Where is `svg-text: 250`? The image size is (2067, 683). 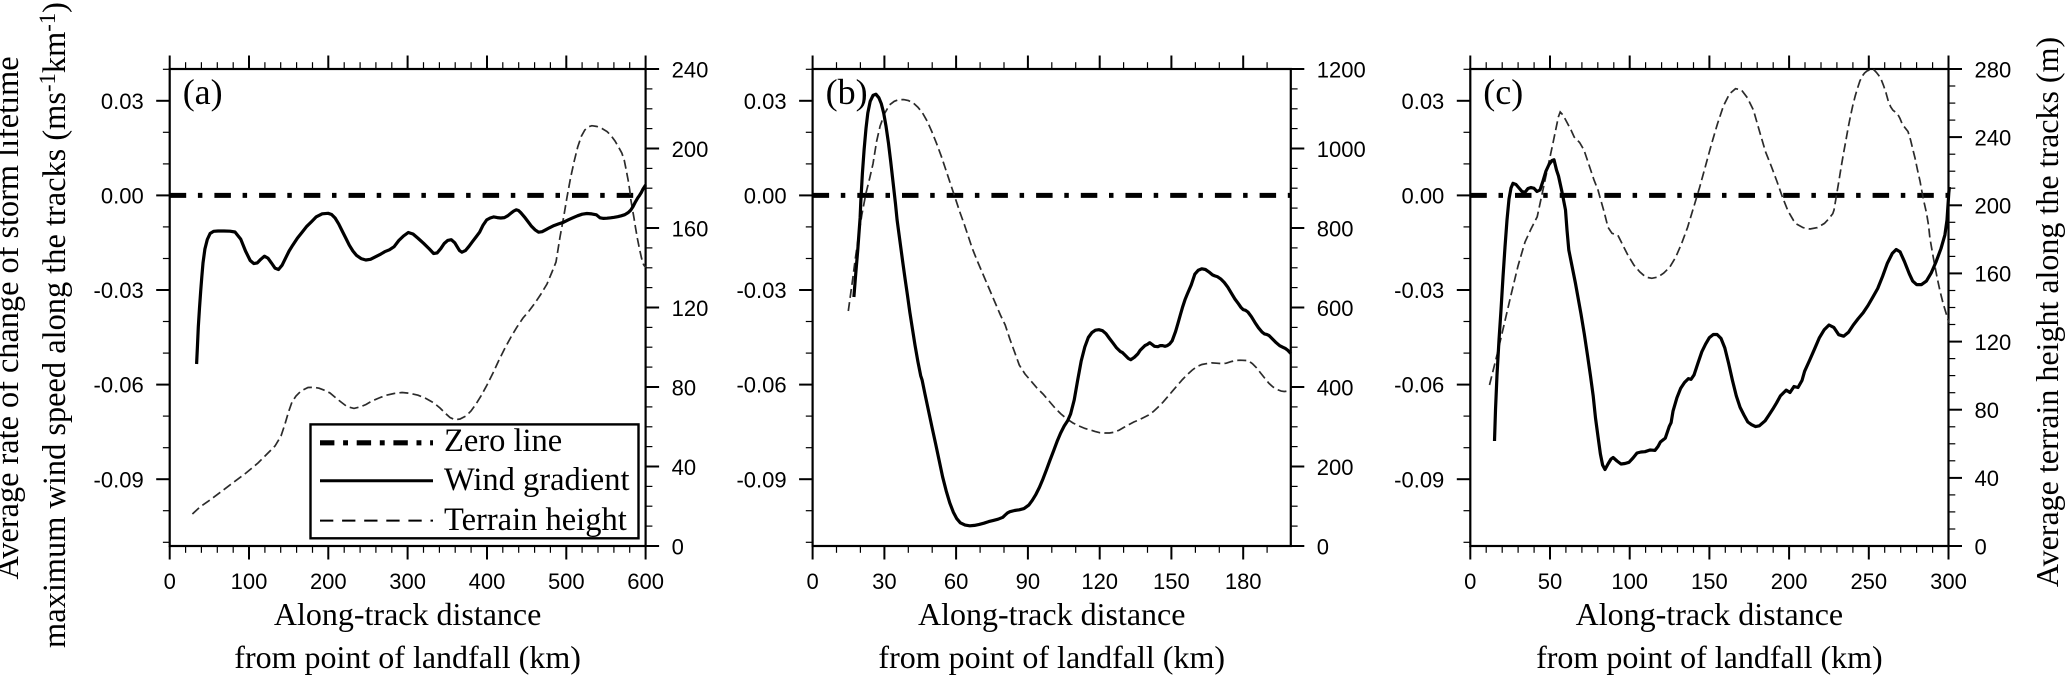 svg-text: 250 is located at coordinates (1868, 581).